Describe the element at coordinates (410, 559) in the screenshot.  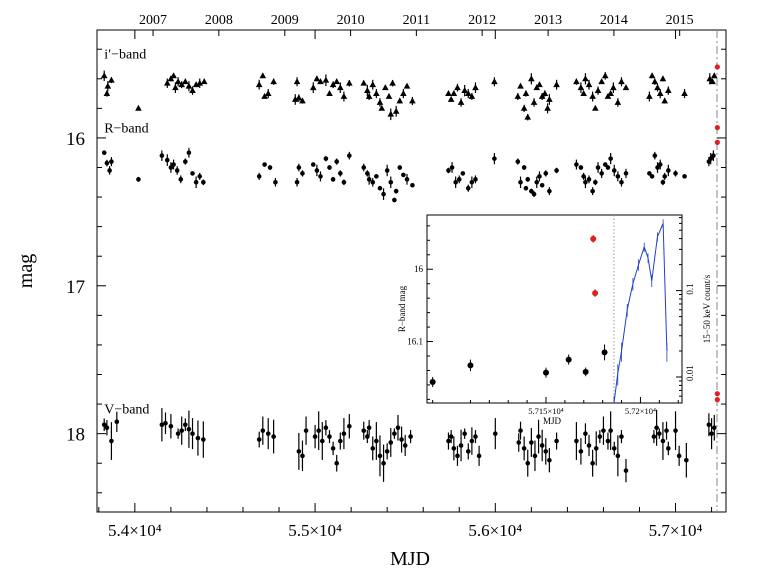
I see `main-x-axis-label: MJD` at that location.